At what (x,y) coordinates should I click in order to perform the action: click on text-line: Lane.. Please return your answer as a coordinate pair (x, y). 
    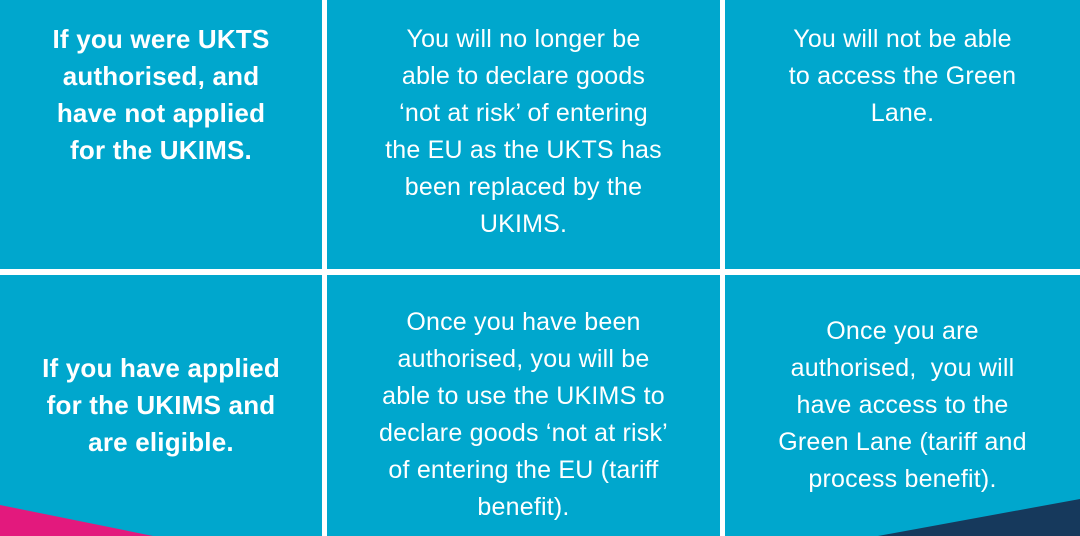
    Looking at the image, I should click on (902, 113).